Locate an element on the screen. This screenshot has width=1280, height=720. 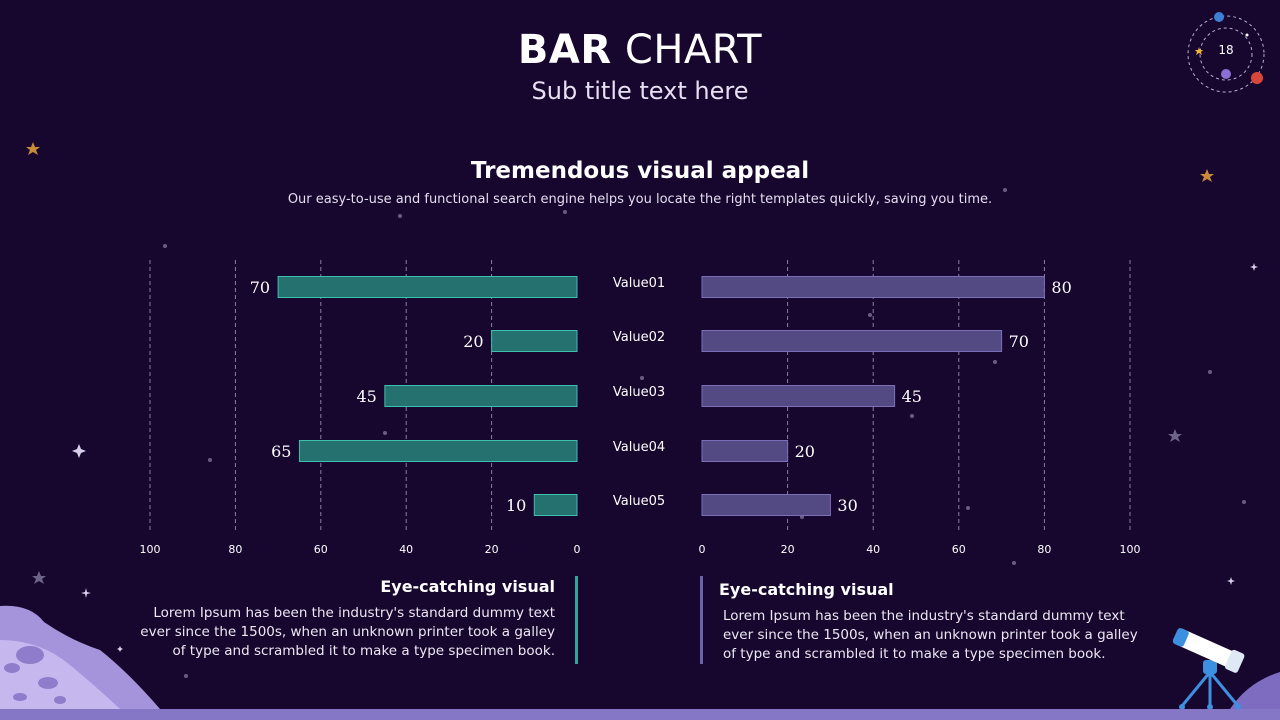
title-light: CHART is located at coordinates (693, 50).